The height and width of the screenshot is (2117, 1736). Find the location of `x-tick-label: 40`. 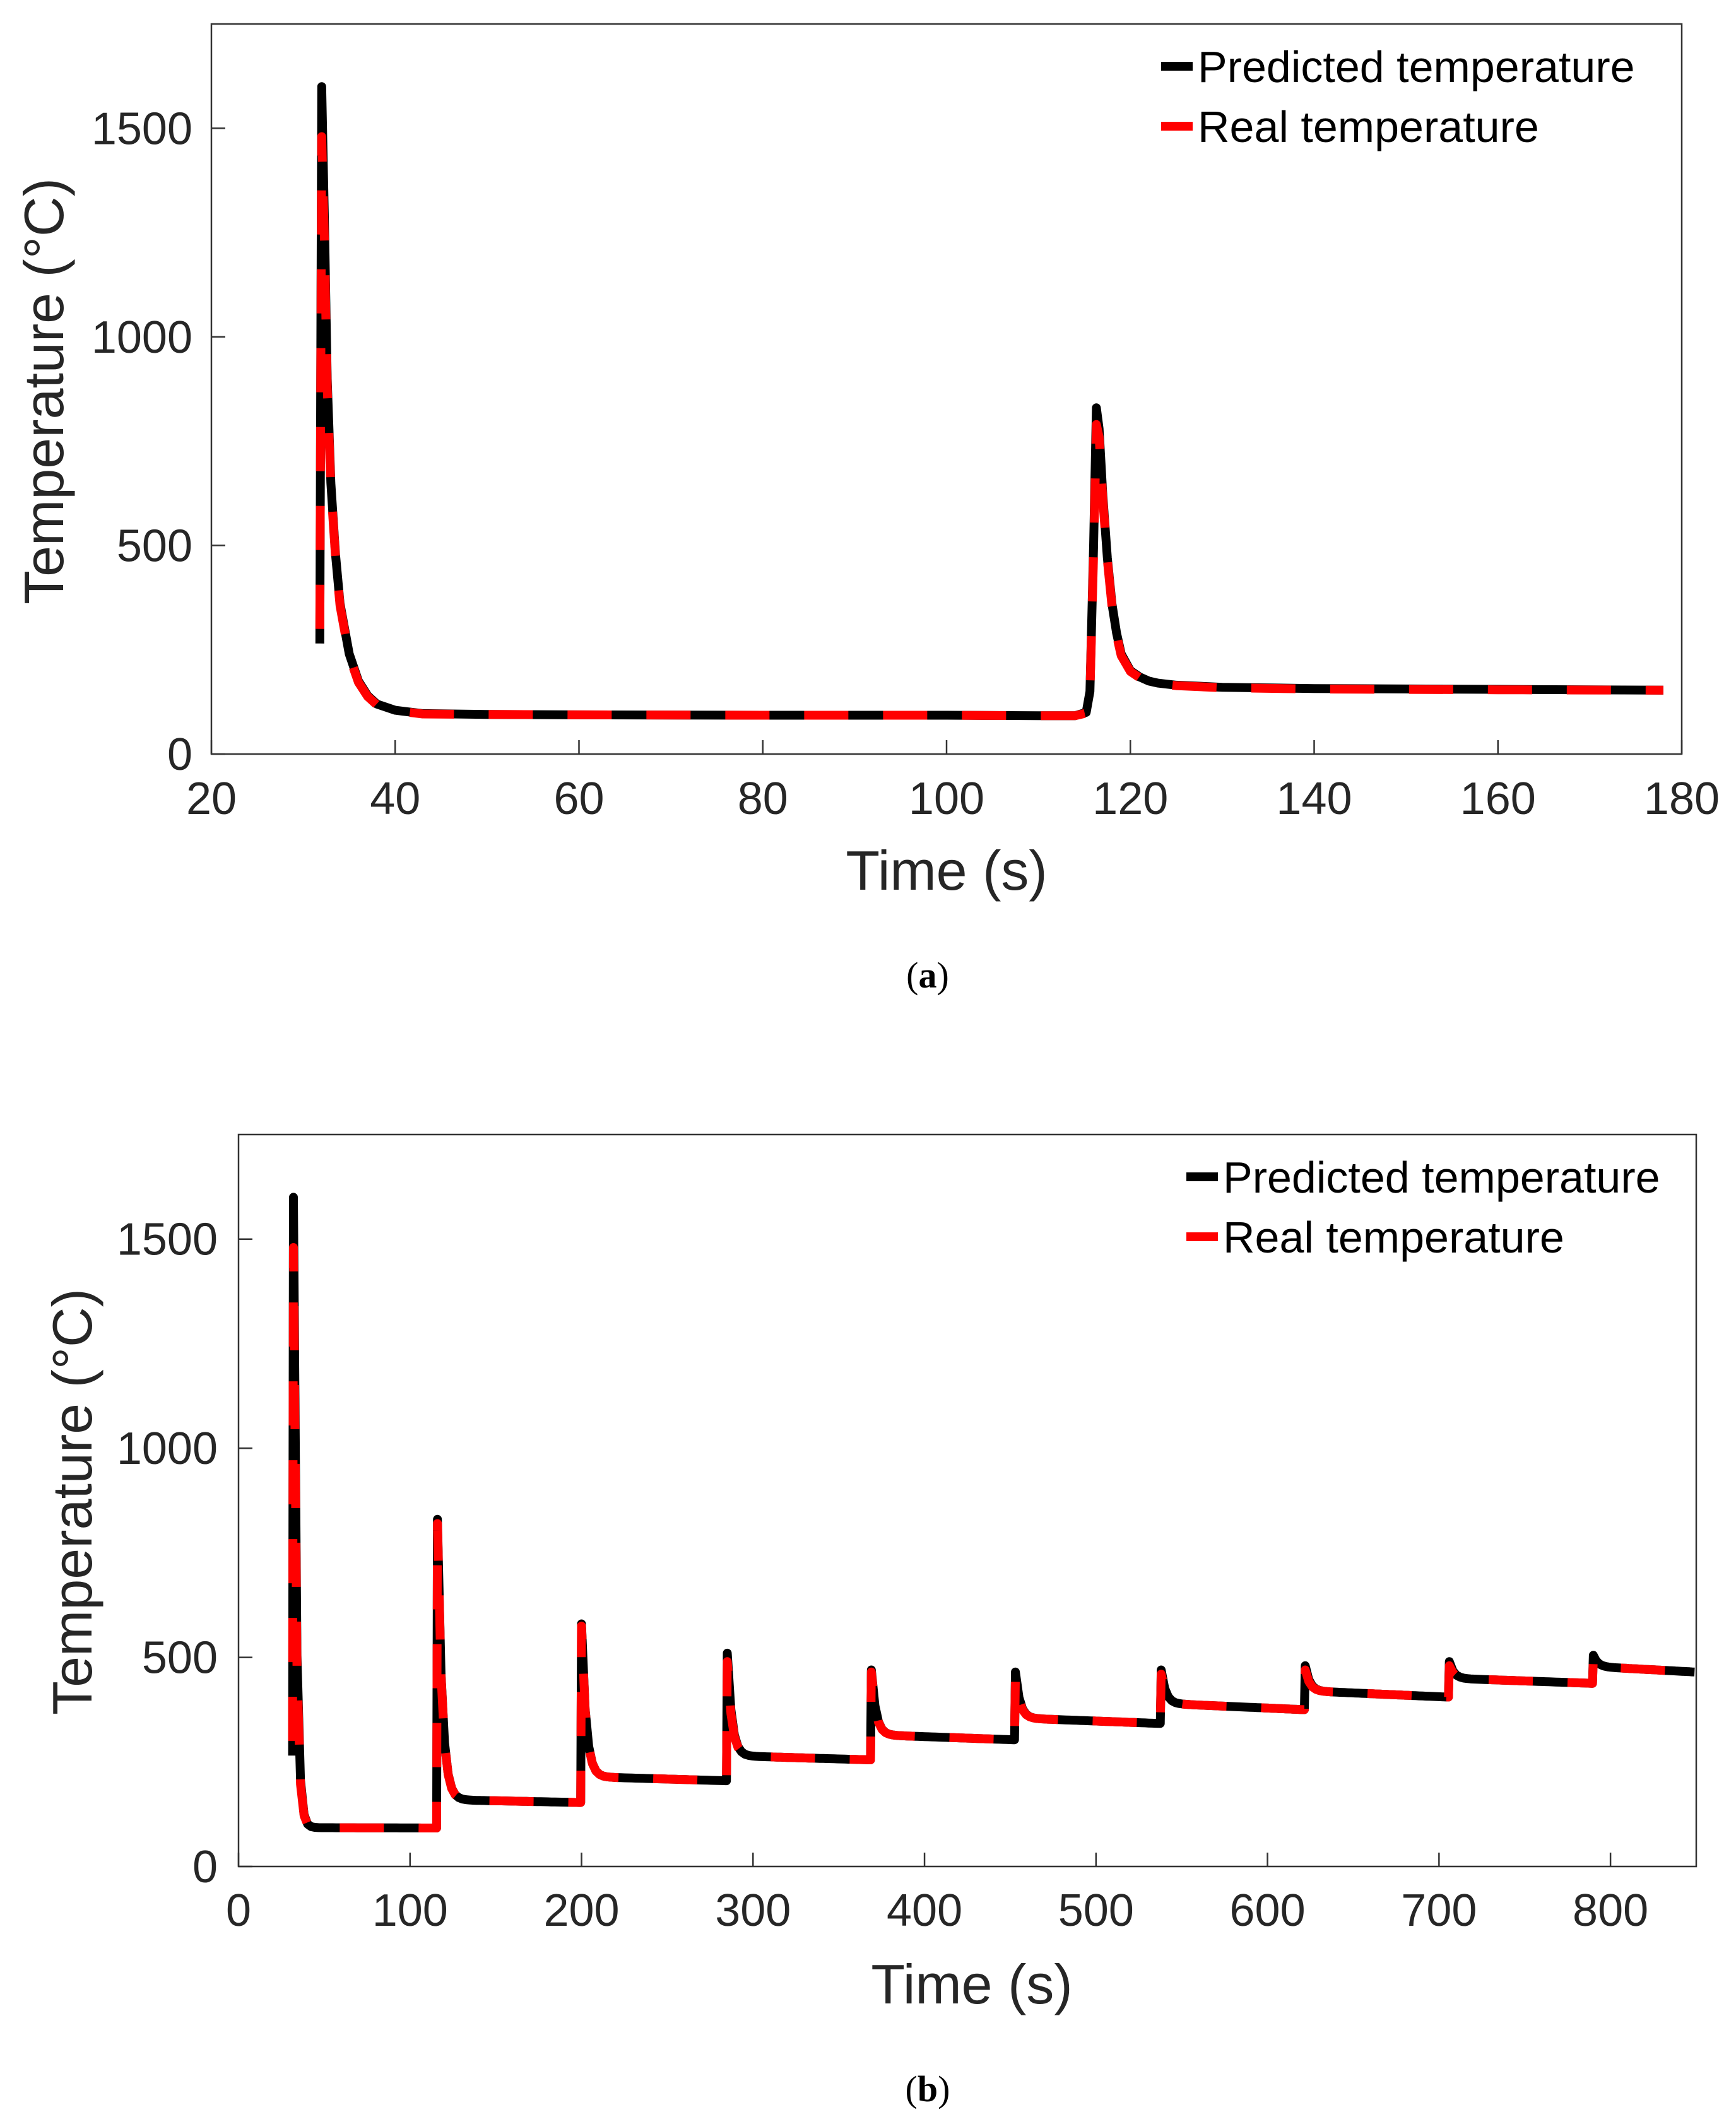

x-tick-label: 40 is located at coordinates (395, 799).